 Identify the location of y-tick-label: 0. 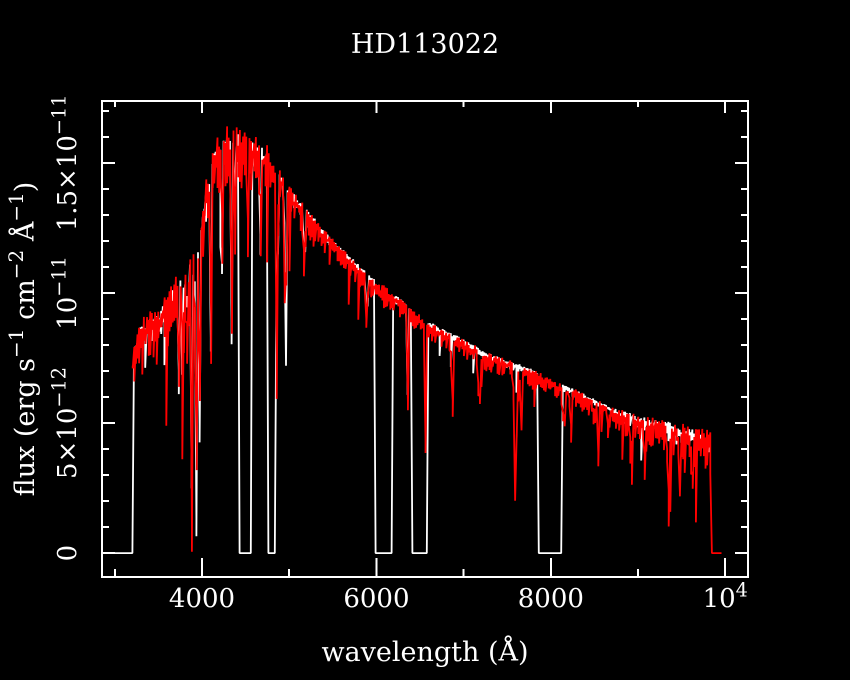
(68, 553).